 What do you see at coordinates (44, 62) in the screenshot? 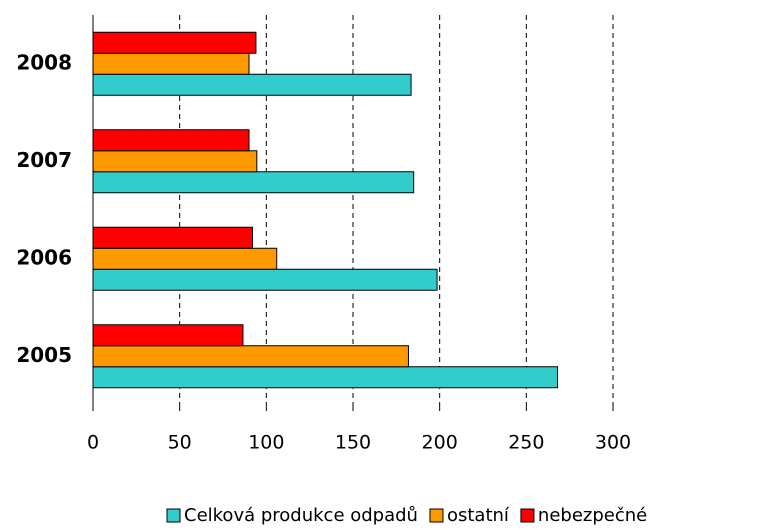
I see `y-tick-label: 2008` at bounding box center [44, 62].